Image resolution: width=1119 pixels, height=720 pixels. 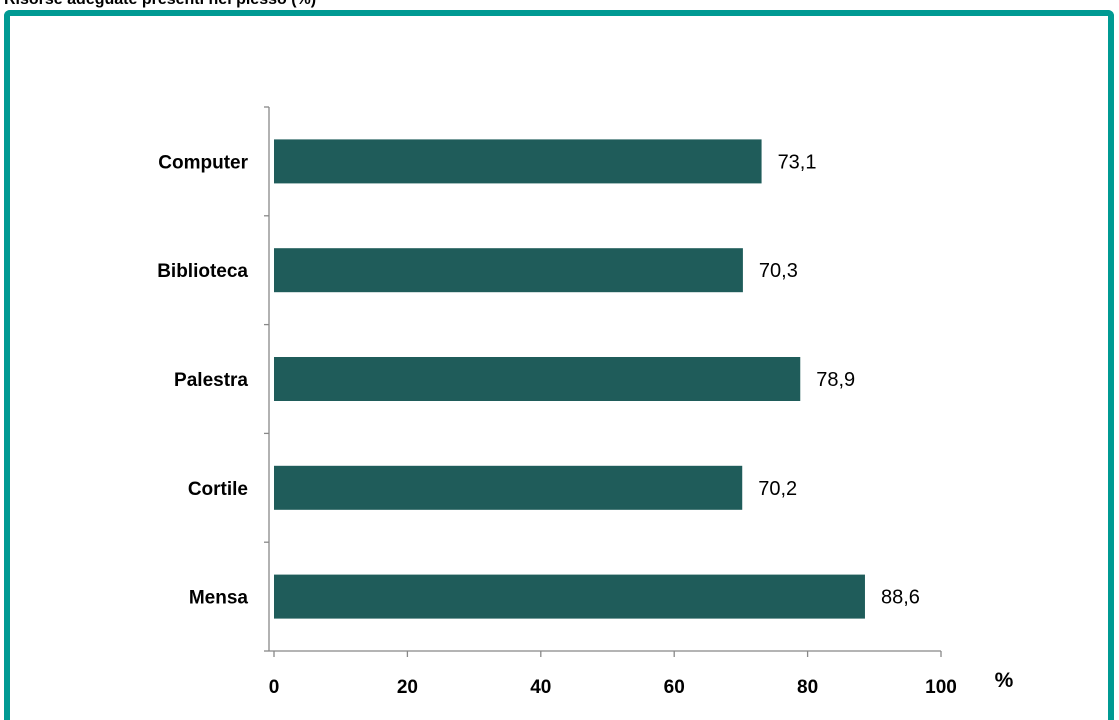 I want to click on data-label: 70,2, so click(x=777, y=489).